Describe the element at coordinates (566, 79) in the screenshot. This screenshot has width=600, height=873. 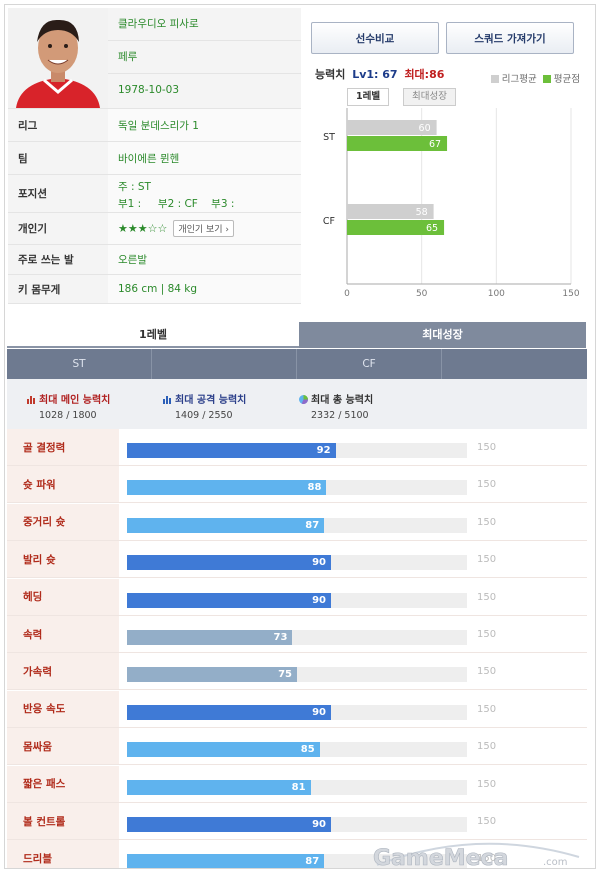
I see `legend-label: 평균점` at that location.